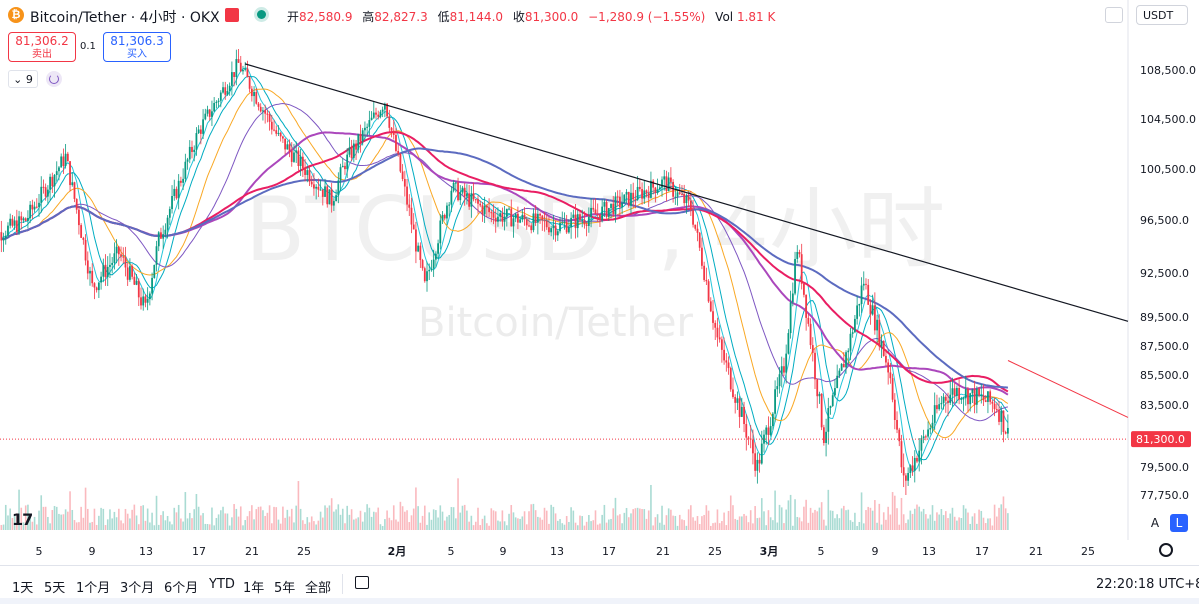 The image size is (1199, 605). Describe the element at coordinates (261, 14) in the screenshot. I see `market-open-status-icon` at that location.